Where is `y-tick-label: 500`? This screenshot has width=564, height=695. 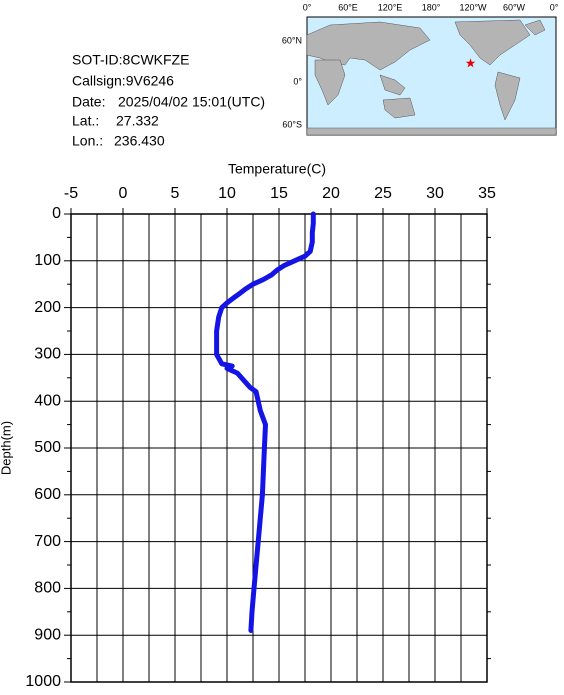 y-tick-label: 500 is located at coordinates (47, 447).